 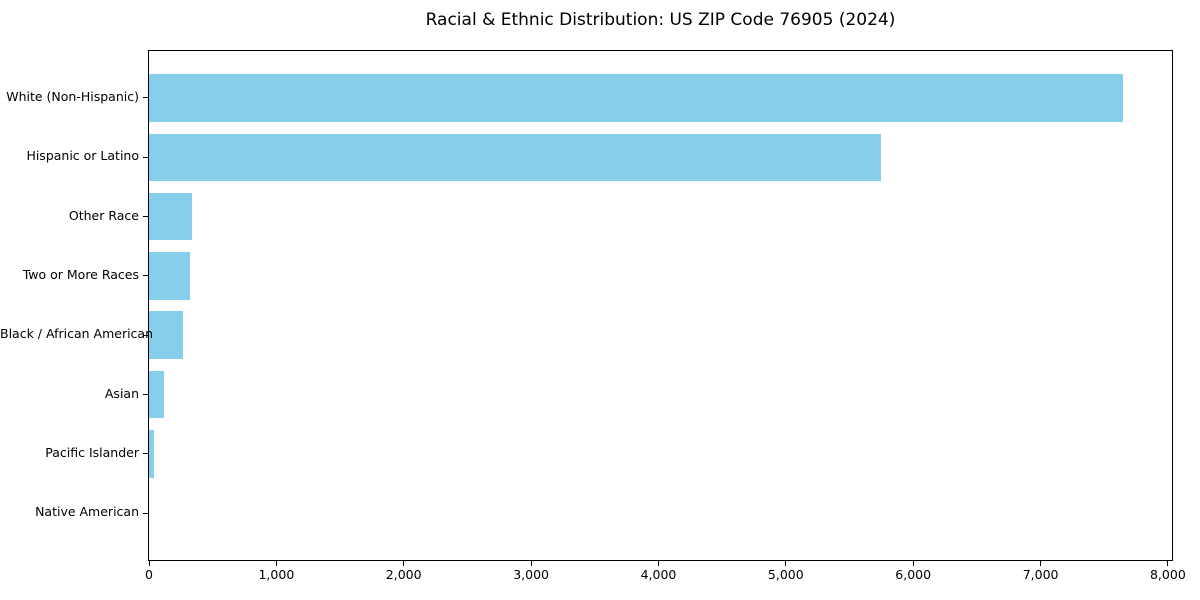 What do you see at coordinates (170, 276) in the screenshot?
I see `bar-two-or-more-races` at bounding box center [170, 276].